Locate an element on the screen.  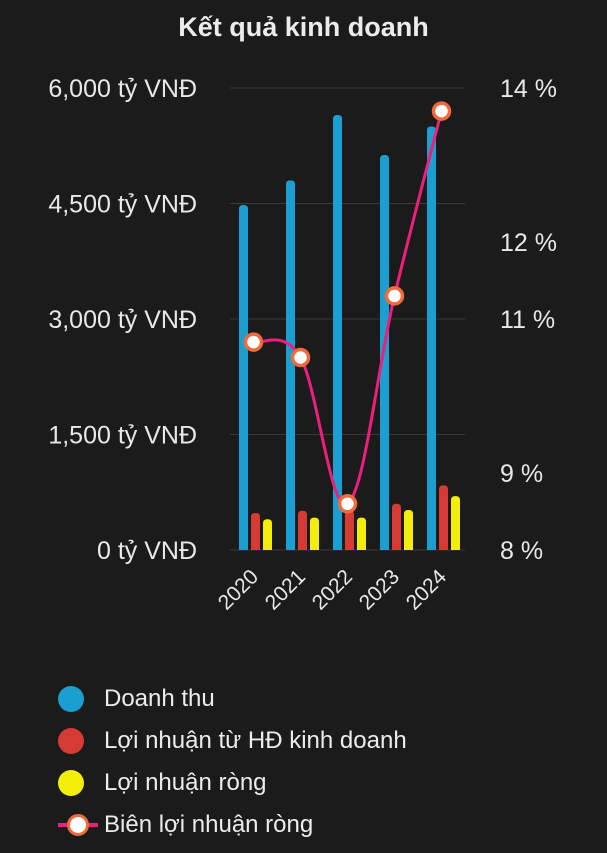
x-tick-label: 2022 is located at coordinates (332, 589).